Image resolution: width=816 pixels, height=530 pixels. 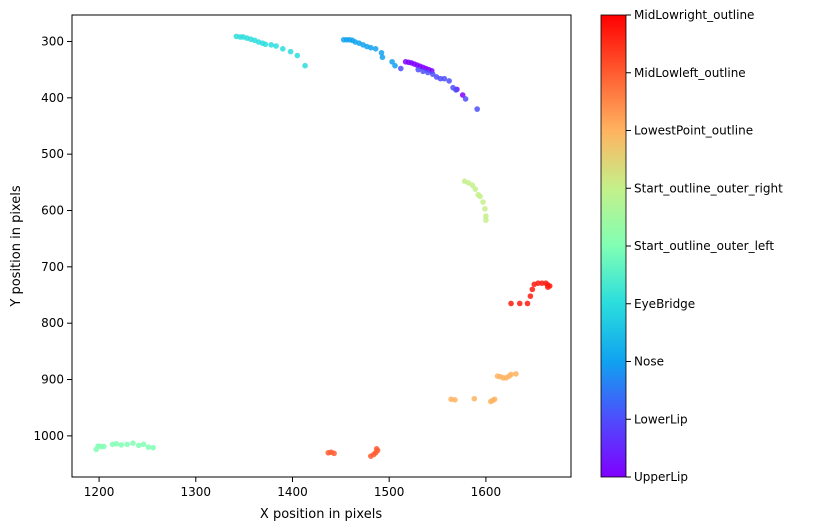 What do you see at coordinates (389, 492) in the screenshot?
I see `x-tick-label: 1500` at bounding box center [389, 492].